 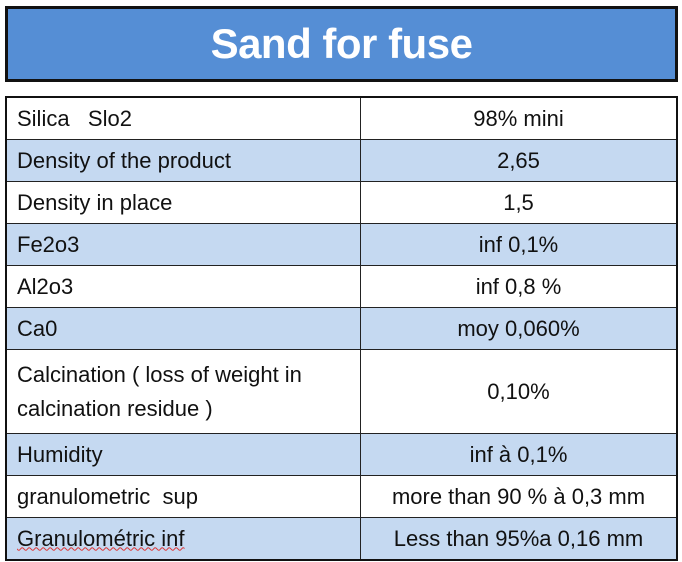 I want to click on table-row: Al2o3 inf 0,8 %, so click(x=341, y=286).